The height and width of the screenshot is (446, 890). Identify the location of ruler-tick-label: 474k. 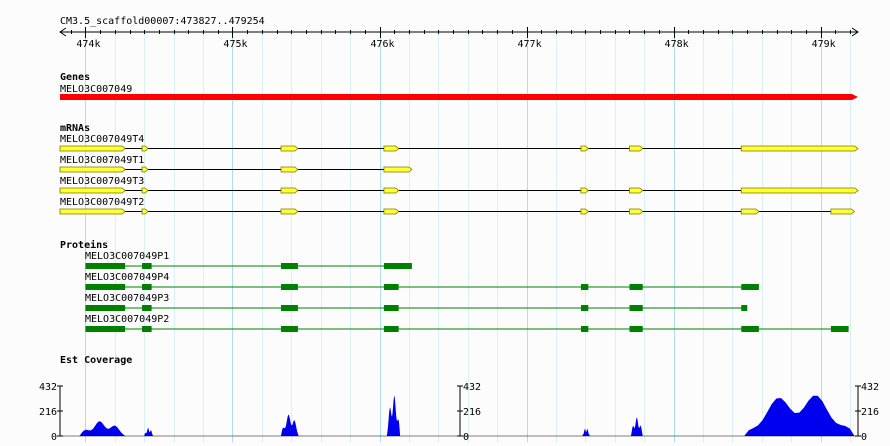
(88, 44).